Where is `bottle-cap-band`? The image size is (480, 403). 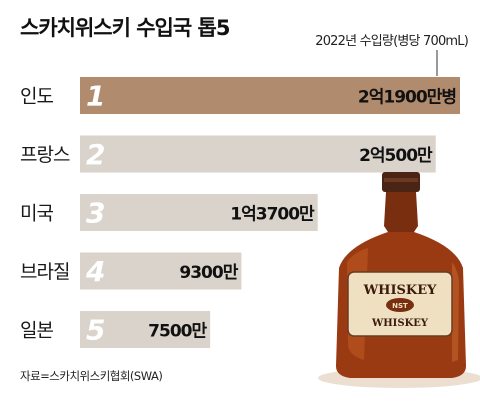
bottle-cap-band is located at coordinates (401, 180).